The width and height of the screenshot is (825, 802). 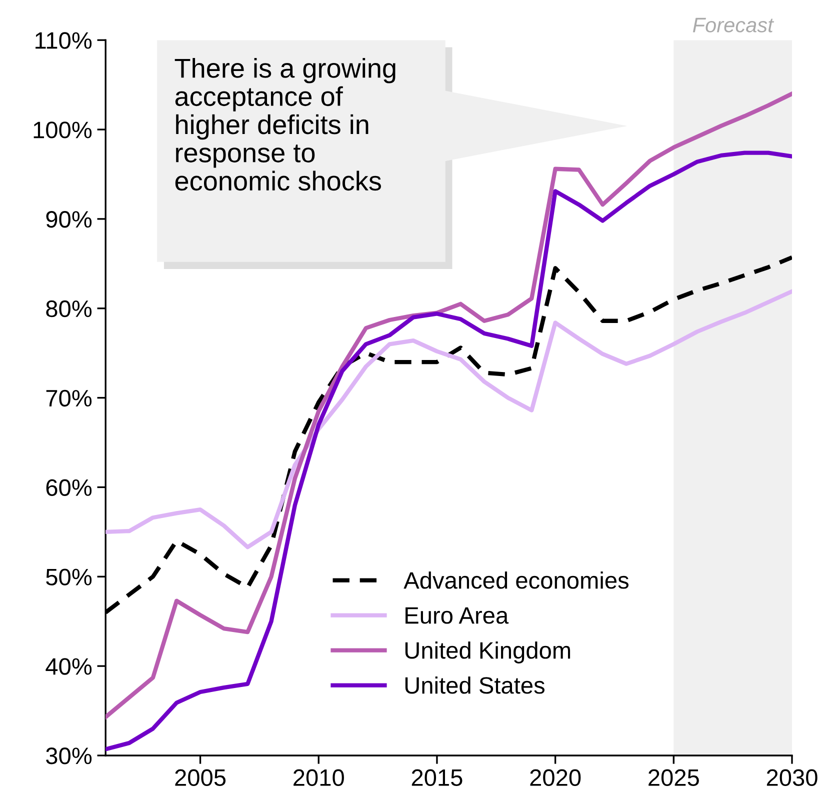 What do you see at coordinates (733, 25) in the screenshot?
I see `band-label: Forecast` at bounding box center [733, 25].